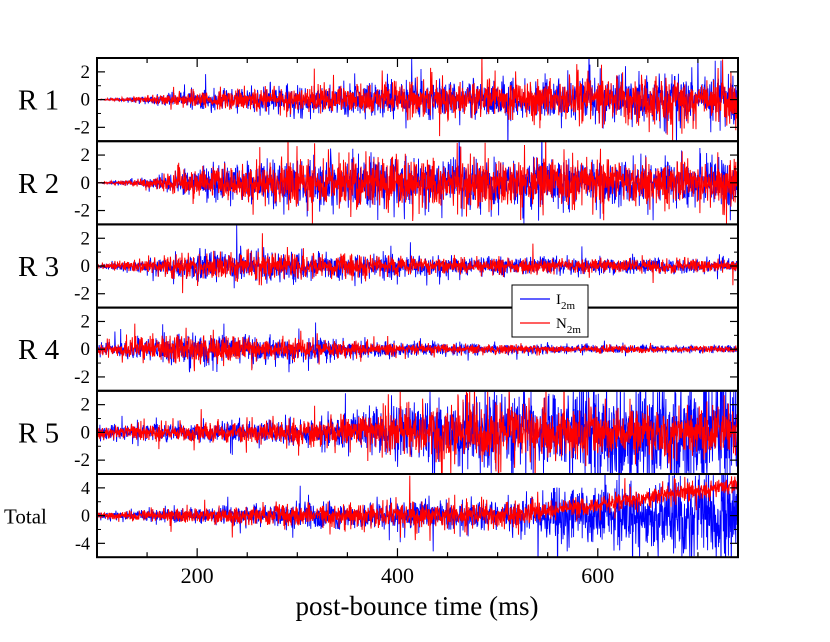  I want to click on legend-box, so click(550, 311).